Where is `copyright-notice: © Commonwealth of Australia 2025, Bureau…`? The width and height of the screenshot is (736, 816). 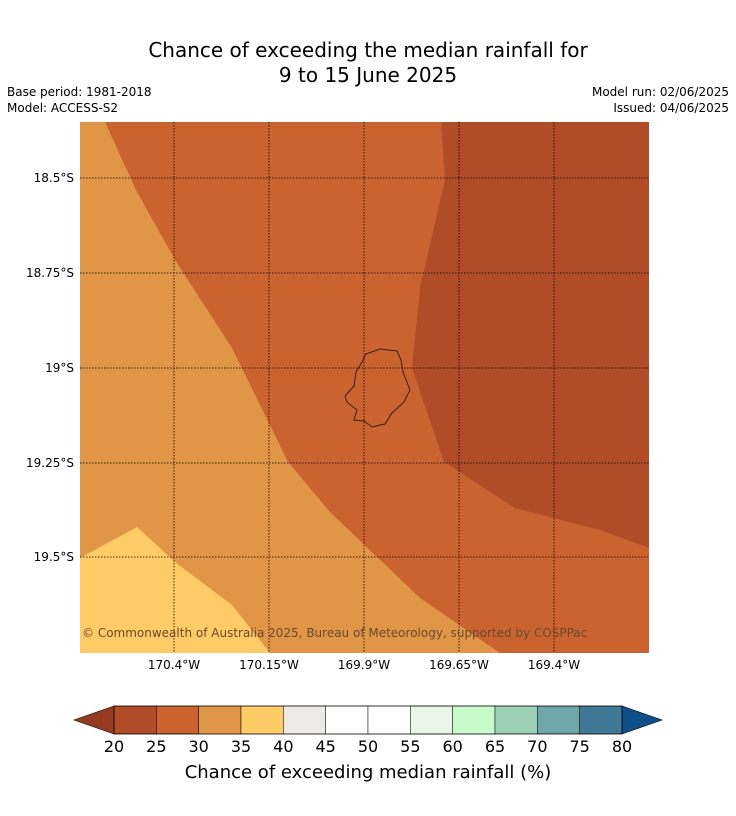 copyright-notice: © Commonwealth of Australia 2025, Bureau… is located at coordinates (335, 633).